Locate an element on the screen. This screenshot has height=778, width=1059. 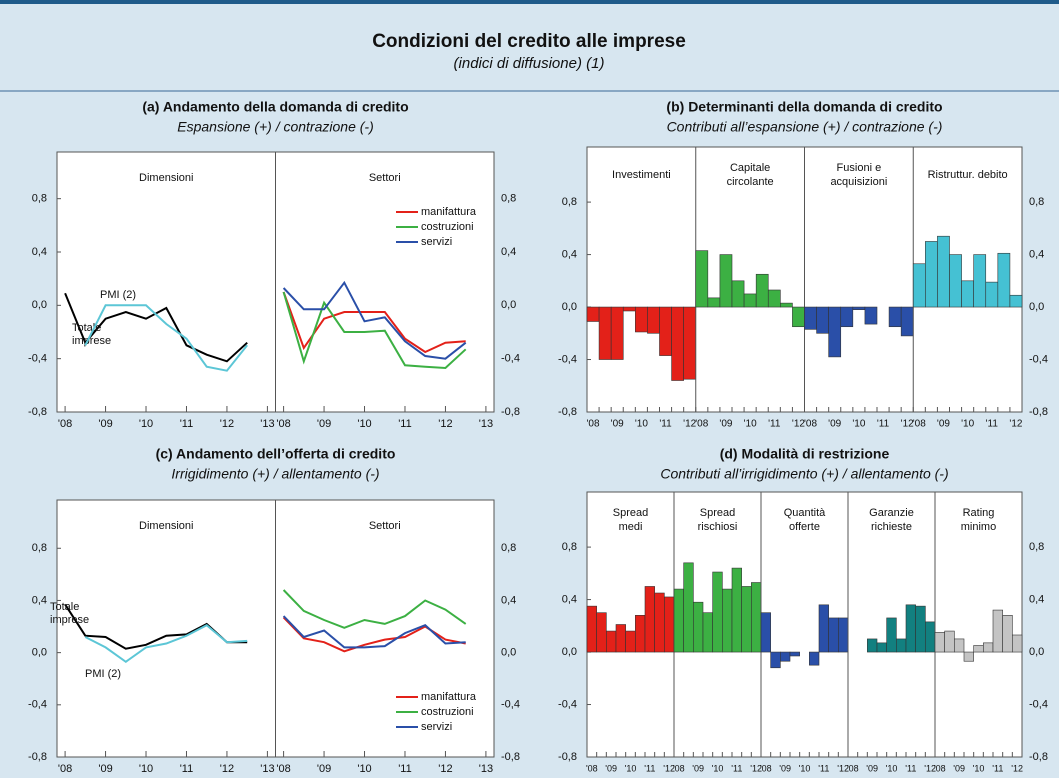
legend-label: servizi is located at coordinates (436, 727).